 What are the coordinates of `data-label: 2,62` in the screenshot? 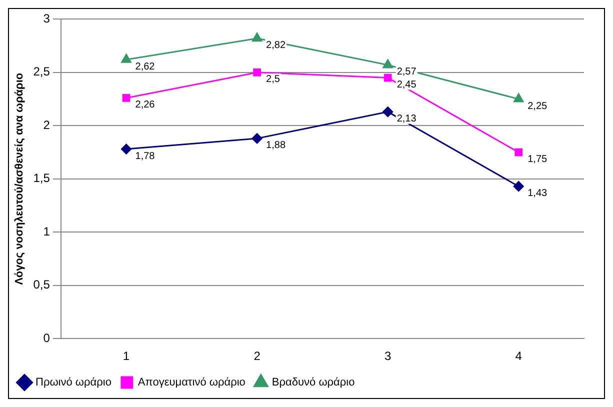 It's located at (145, 66).